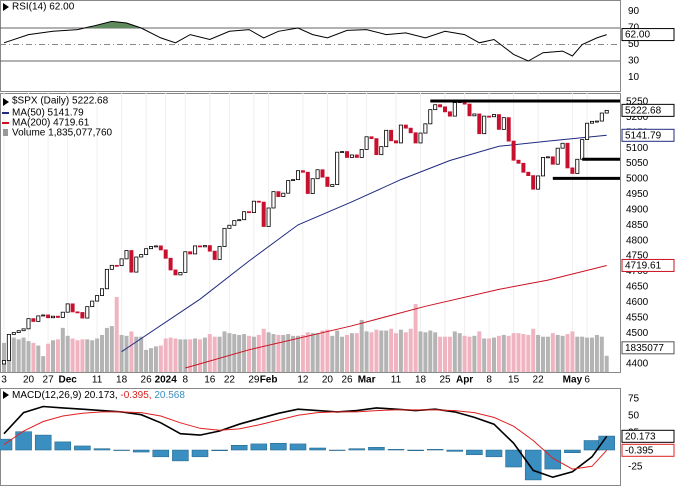 The image size is (675, 486). Describe the element at coordinates (637, 209) in the screenshot. I see `y-tick-label: 4900` at that location.